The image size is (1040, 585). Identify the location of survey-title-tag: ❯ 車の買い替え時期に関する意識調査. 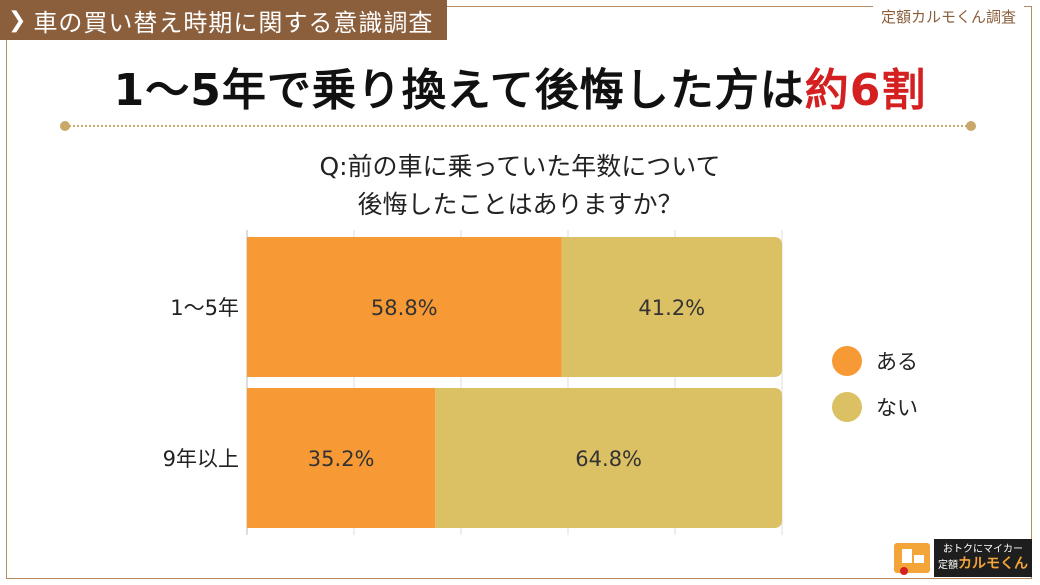
(224, 20).